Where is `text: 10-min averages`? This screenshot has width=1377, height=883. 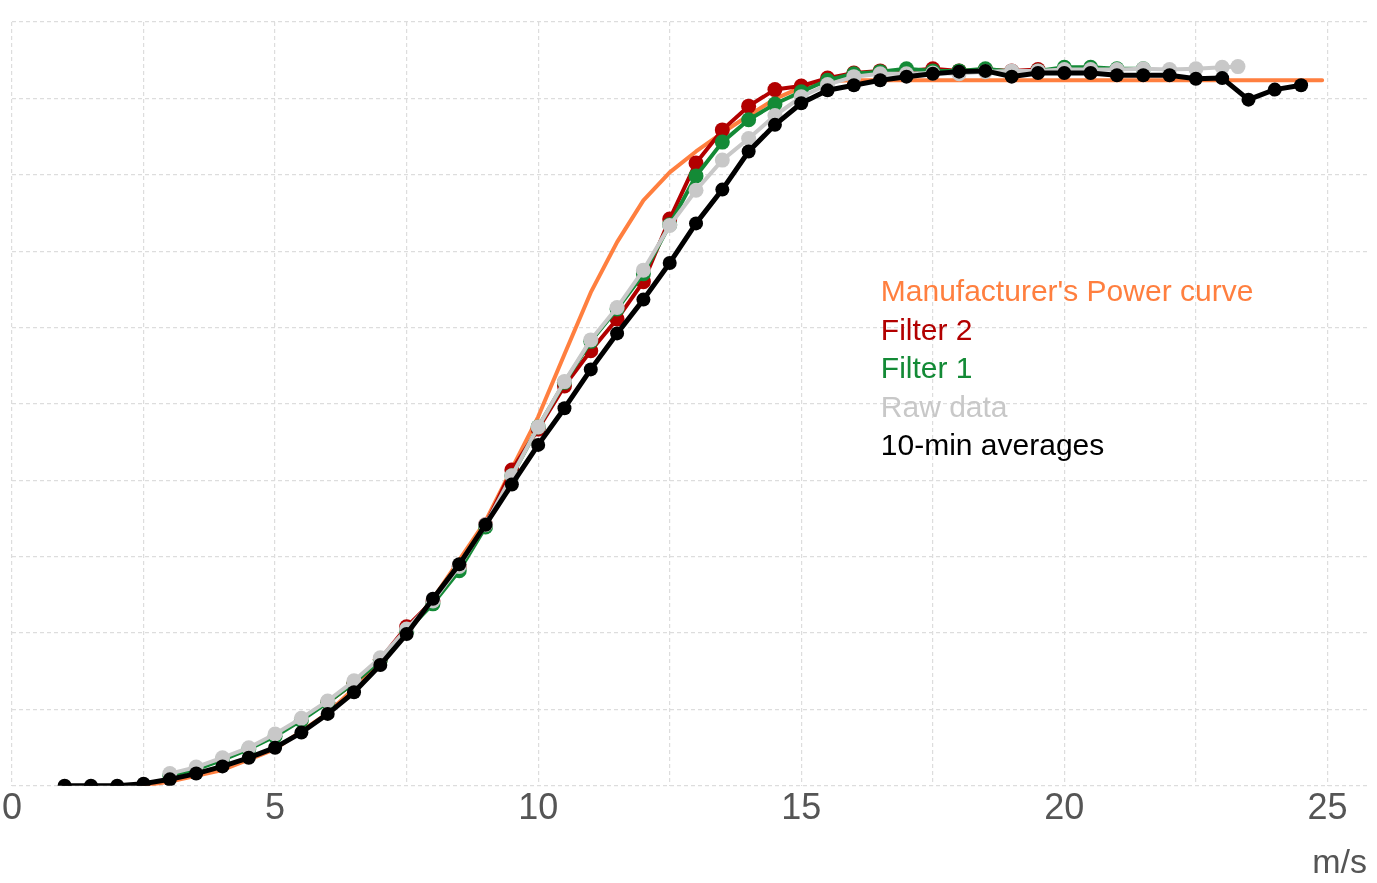
text: 10-min averages is located at coordinates (992, 445).